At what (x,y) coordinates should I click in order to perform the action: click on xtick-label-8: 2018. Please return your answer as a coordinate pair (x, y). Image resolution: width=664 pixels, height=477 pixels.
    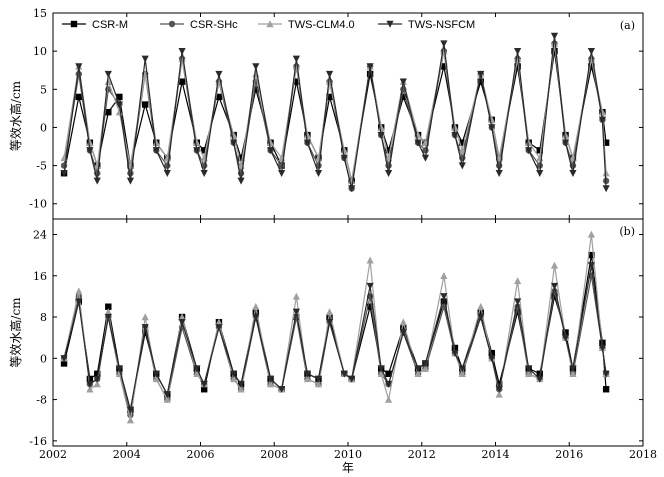
    Looking at the image, I should click on (643, 454).